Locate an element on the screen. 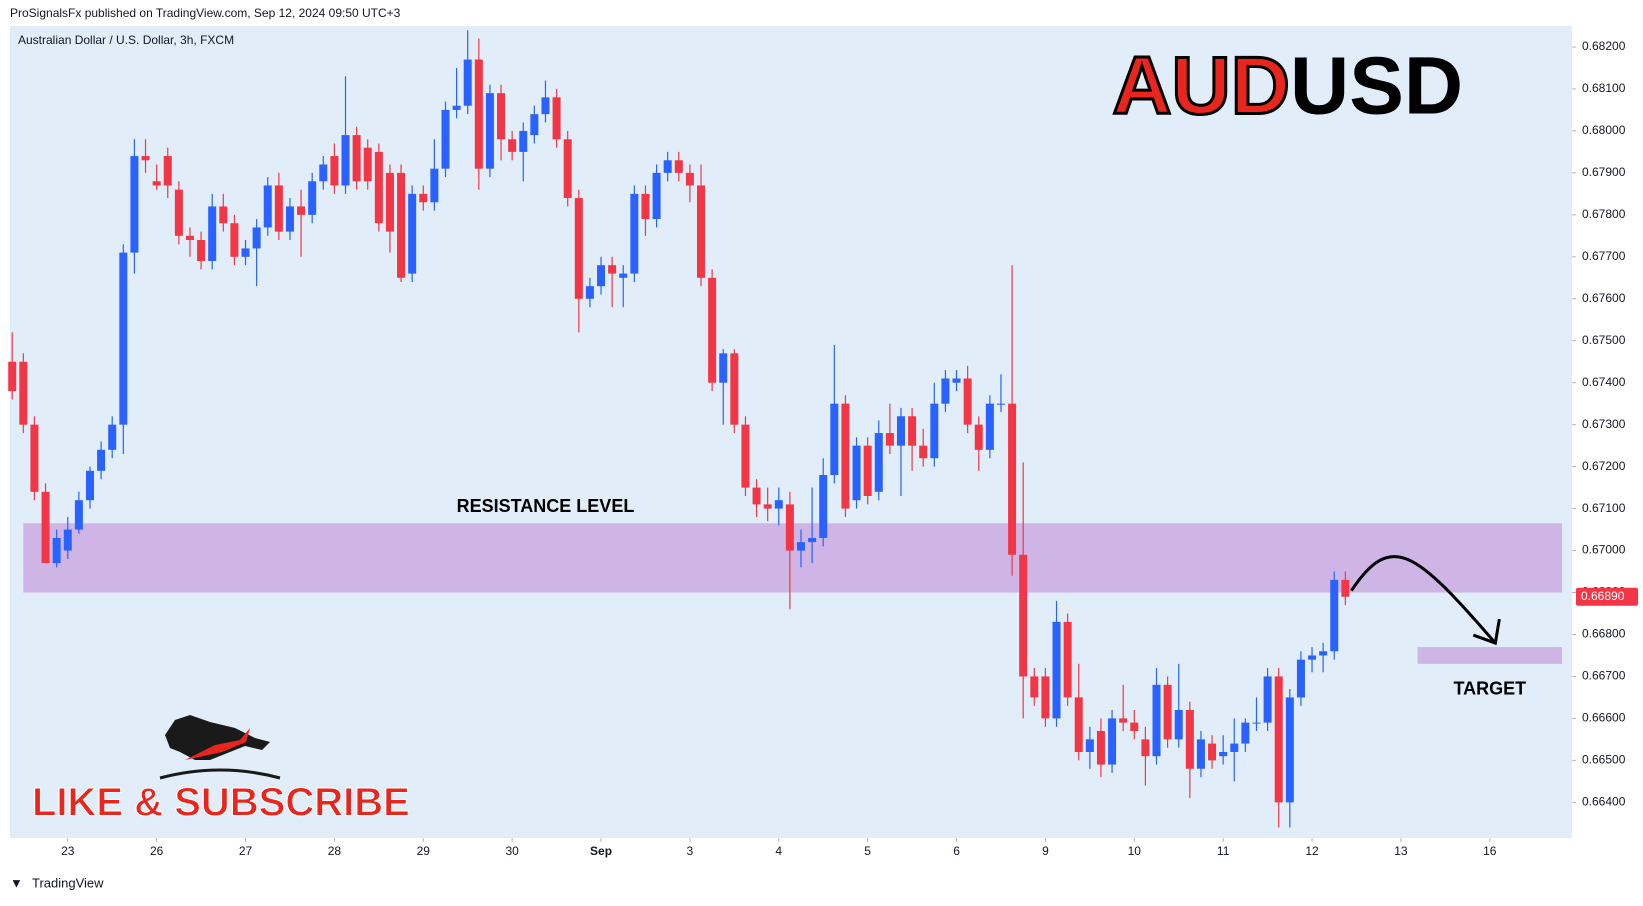 Image resolution: width=1643 pixels, height=906 pixels. footer-logo: ▼ is located at coordinates (16, 882).